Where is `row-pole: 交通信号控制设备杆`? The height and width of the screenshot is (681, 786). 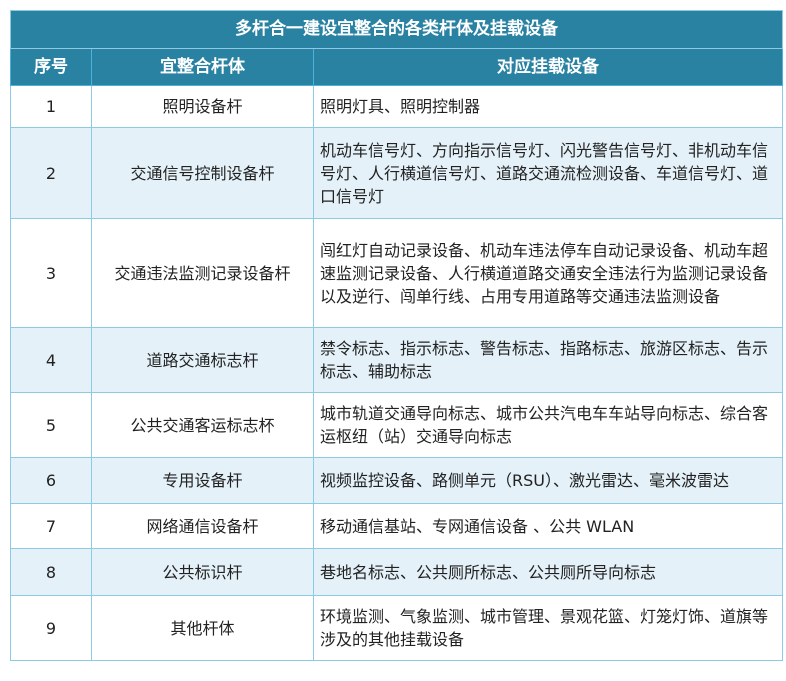
row-pole: 交通信号控制设备杆 is located at coordinates (202, 173).